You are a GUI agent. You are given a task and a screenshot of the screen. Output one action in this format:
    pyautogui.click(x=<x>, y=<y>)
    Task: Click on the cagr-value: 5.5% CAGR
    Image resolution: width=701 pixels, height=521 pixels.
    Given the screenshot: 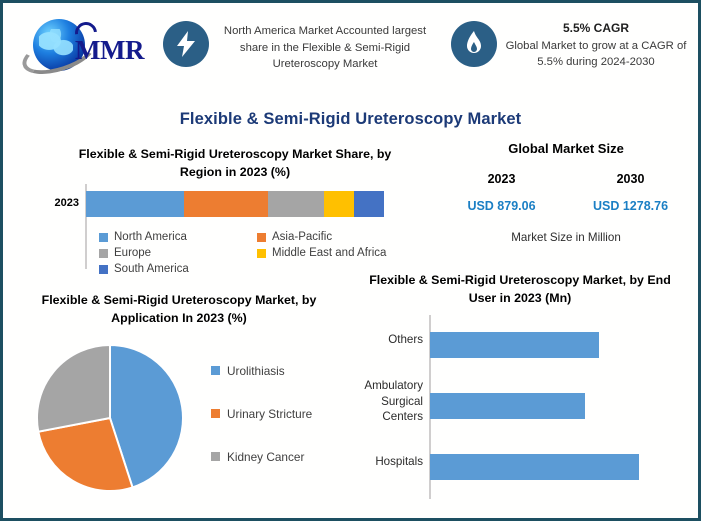 What is the action you would take?
    pyautogui.click(x=596, y=28)
    